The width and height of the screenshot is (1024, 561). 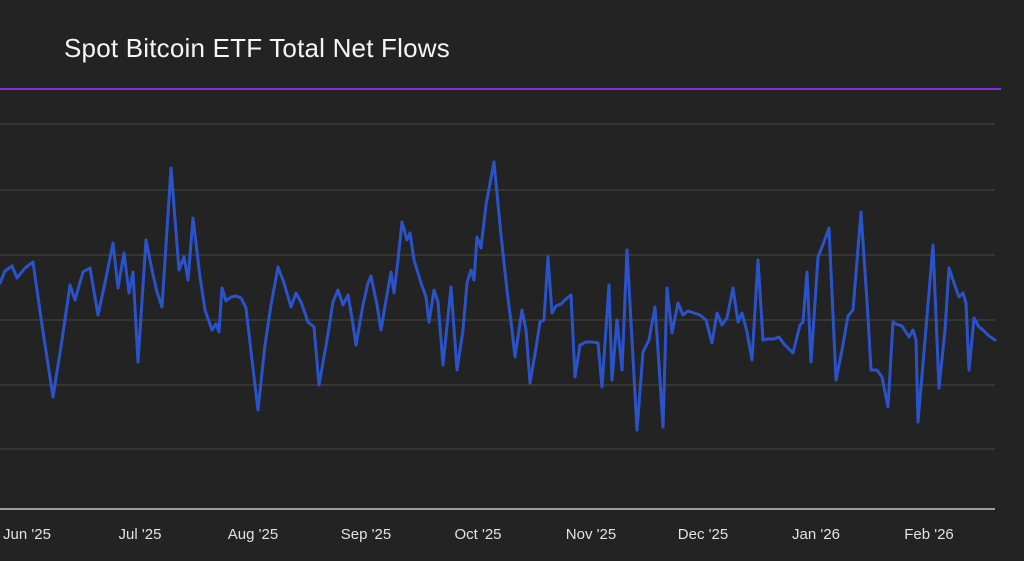 I want to click on chart-title: Spot Bitcoin ETF Total Net Flows, so click(x=257, y=48).